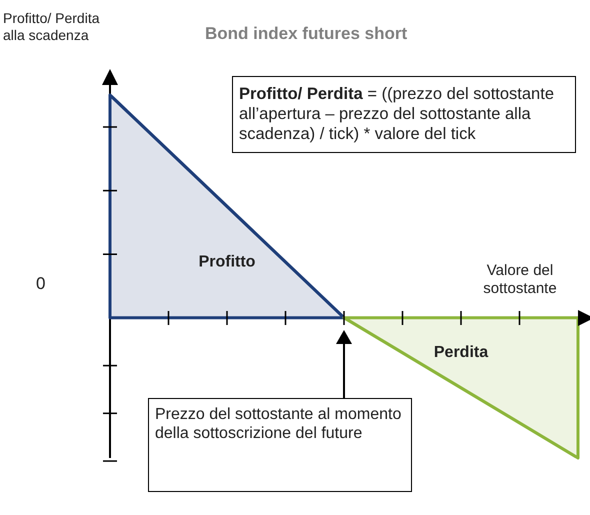  Describe the element at coordinates (227, 261) in the screenshot. I see `series-label: Profitto` at that location.